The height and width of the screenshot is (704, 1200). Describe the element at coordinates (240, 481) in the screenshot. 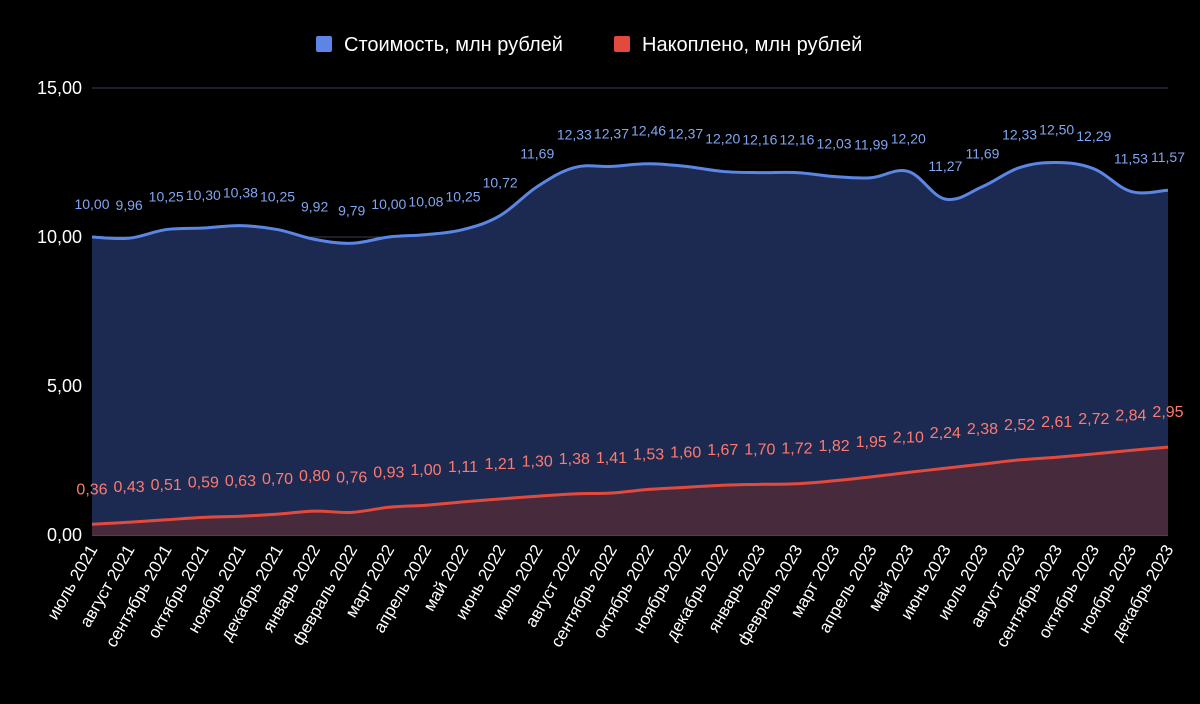

I see `data-label: 0,63` at that location.